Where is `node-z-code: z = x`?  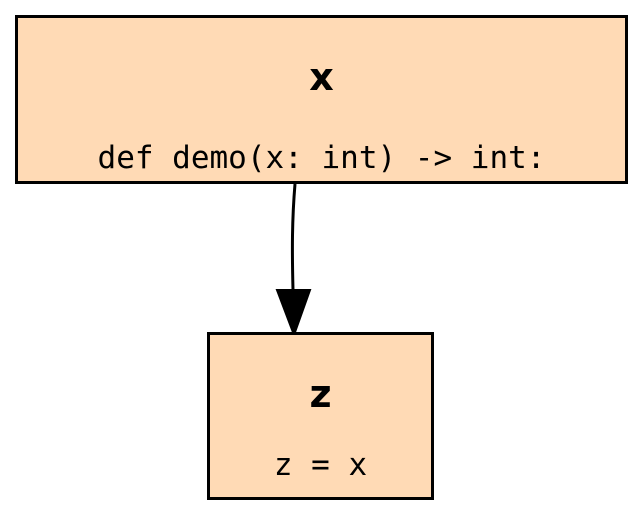 node-z-code: z = x is located at coordinates (320, 465).